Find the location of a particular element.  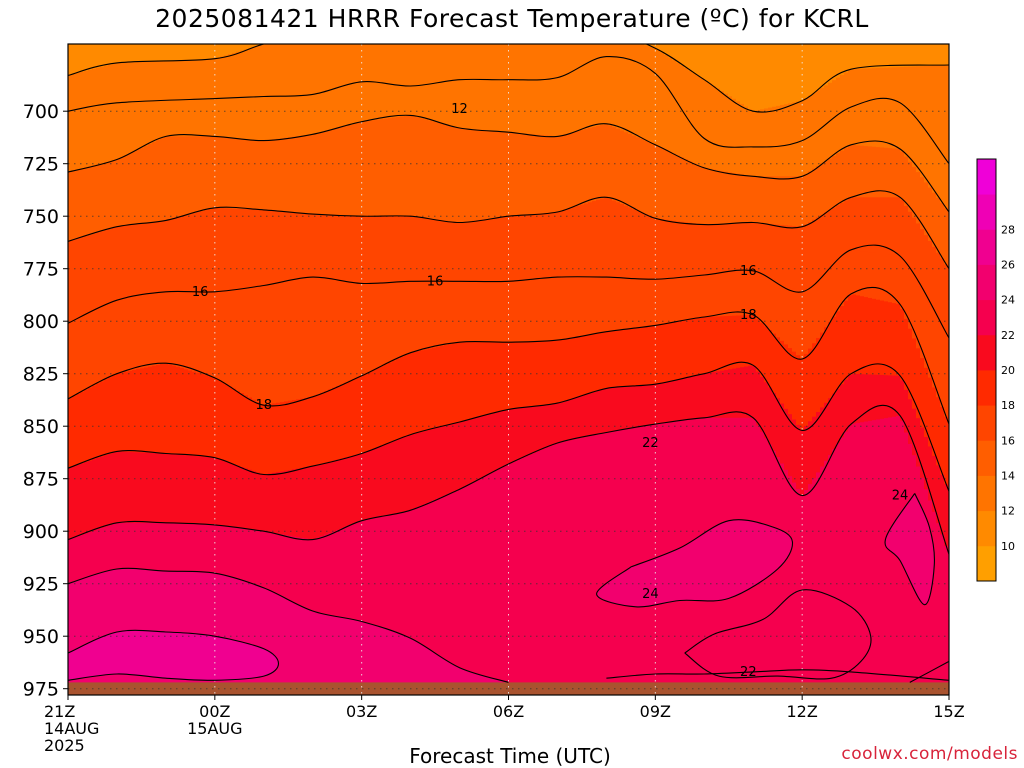

contour-label: 16 is located at coordinates (200, 292).